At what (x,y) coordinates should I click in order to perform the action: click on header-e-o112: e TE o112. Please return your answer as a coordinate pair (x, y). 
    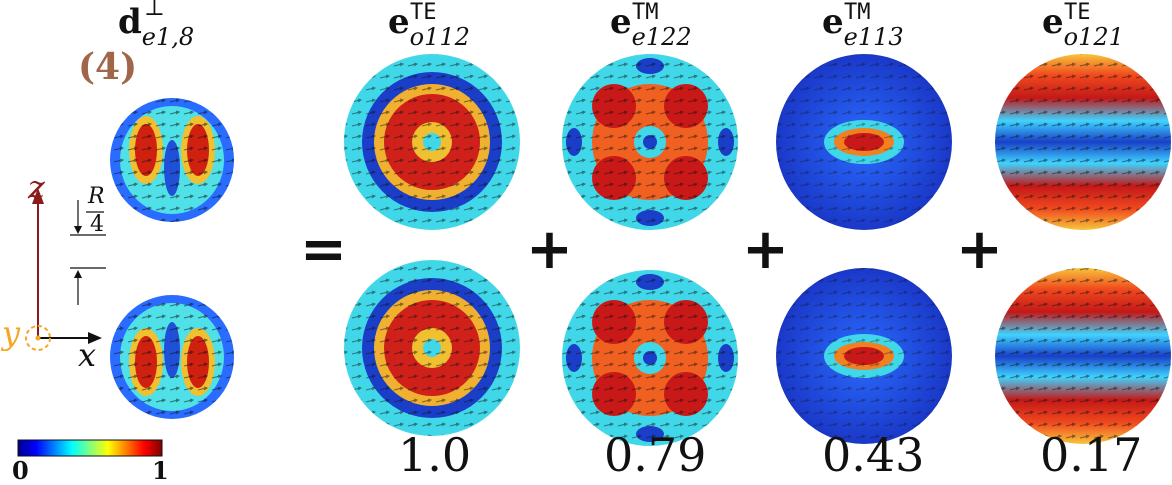
    Looking at the image, I should click on (429, 25).